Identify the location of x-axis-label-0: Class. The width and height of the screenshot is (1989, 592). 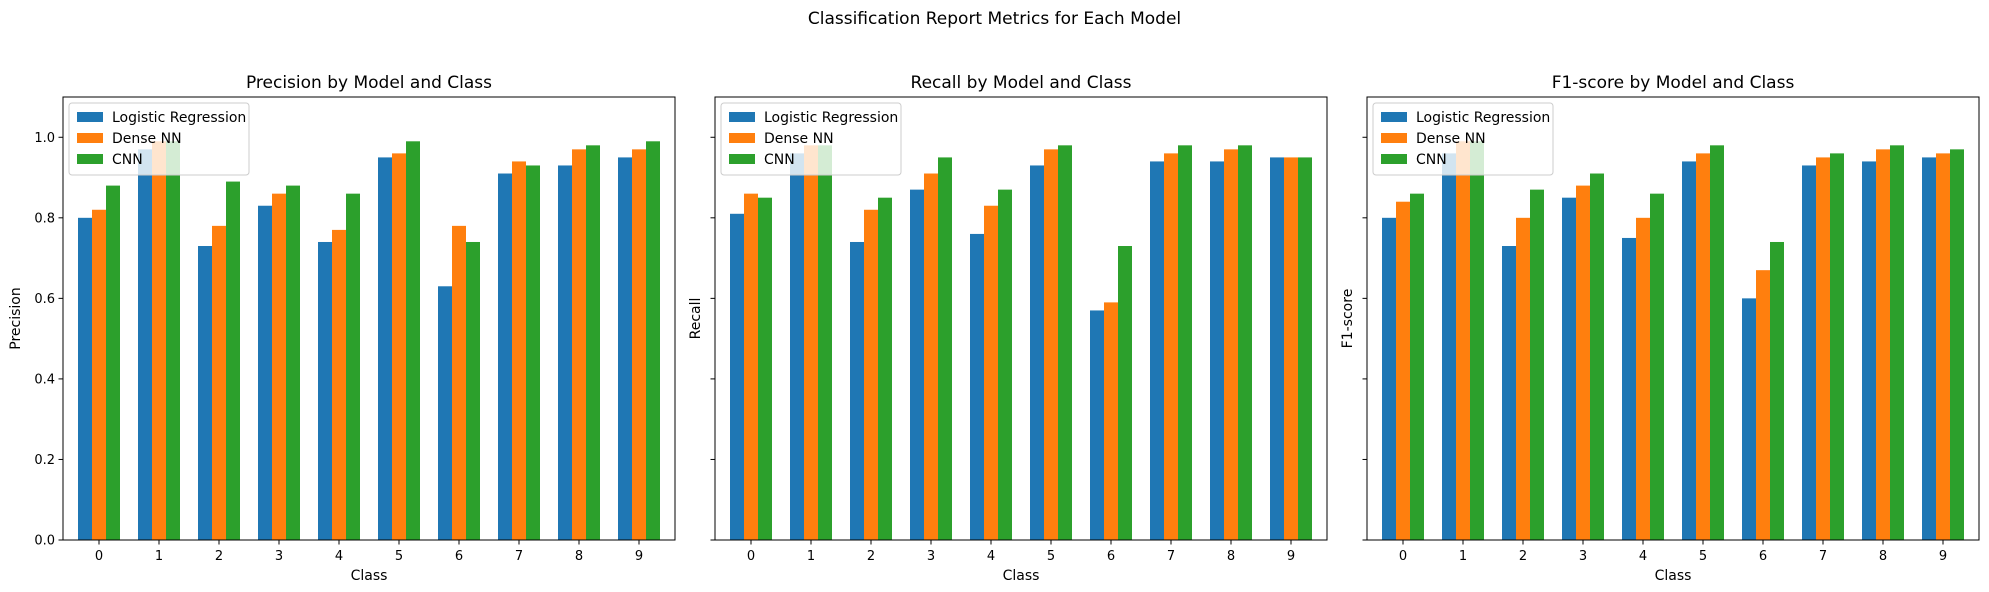
(369, 576).